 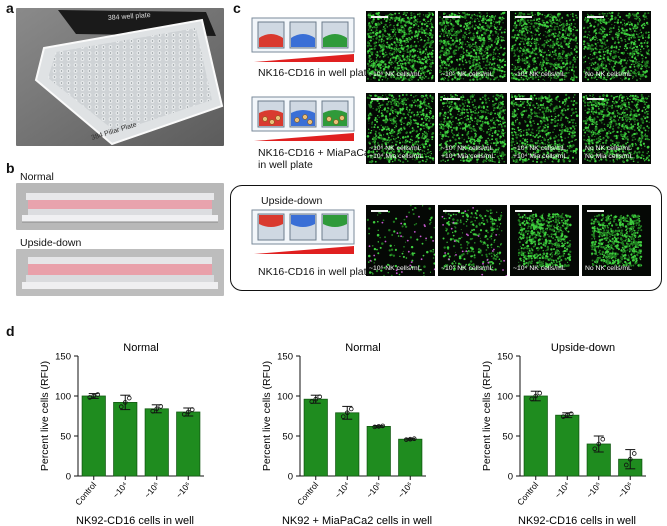 I want to click on micrograph-caption: ~10⁴ NK cells/mL, so click(x=539, y=74).